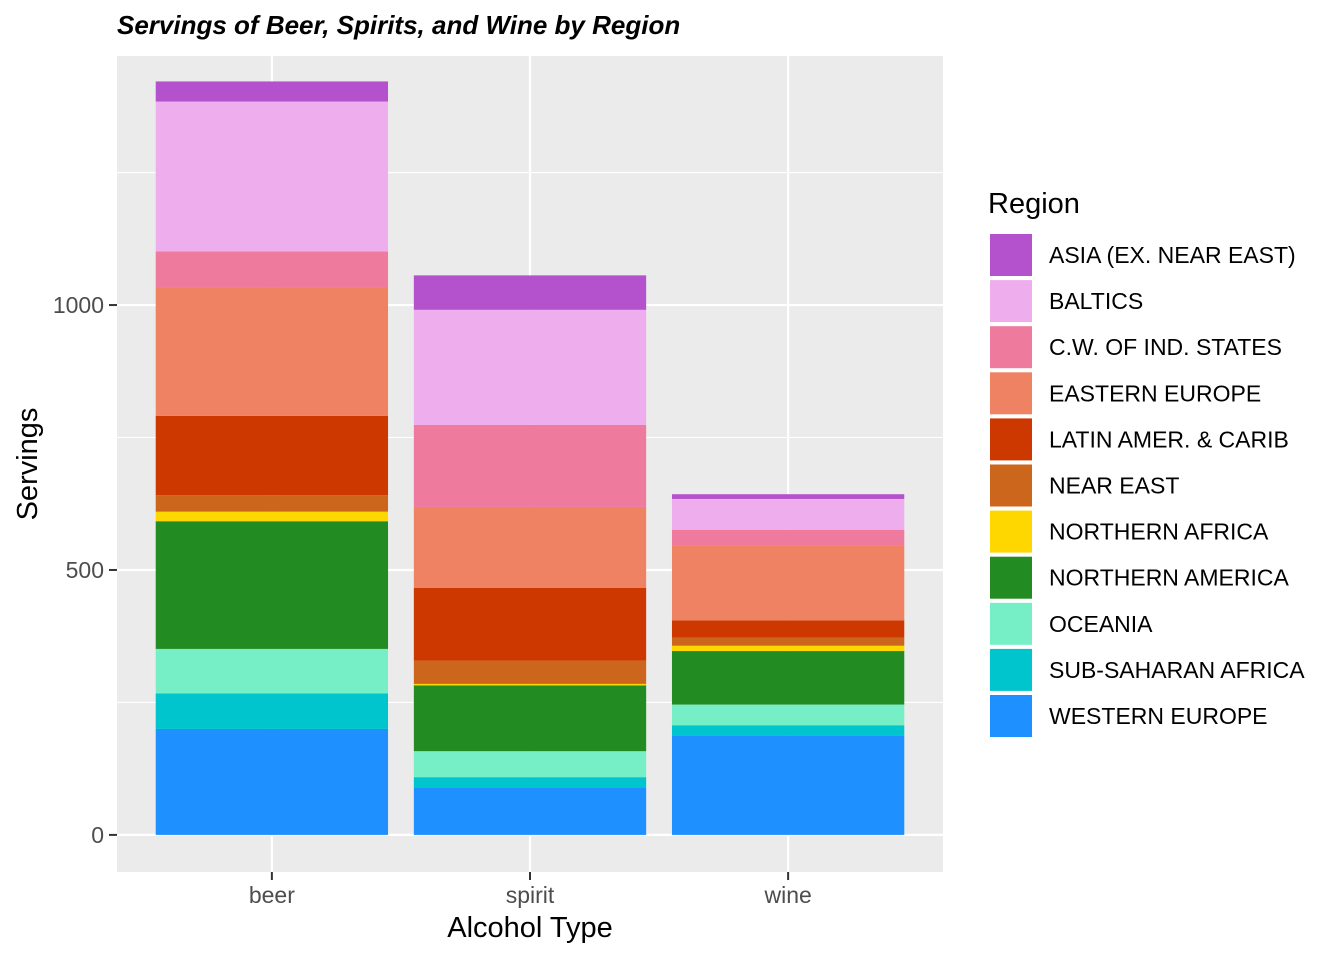 The height and width of the screenshot is (960, 1344). I want to click on x-tick-label: wine, so click(787, 895).